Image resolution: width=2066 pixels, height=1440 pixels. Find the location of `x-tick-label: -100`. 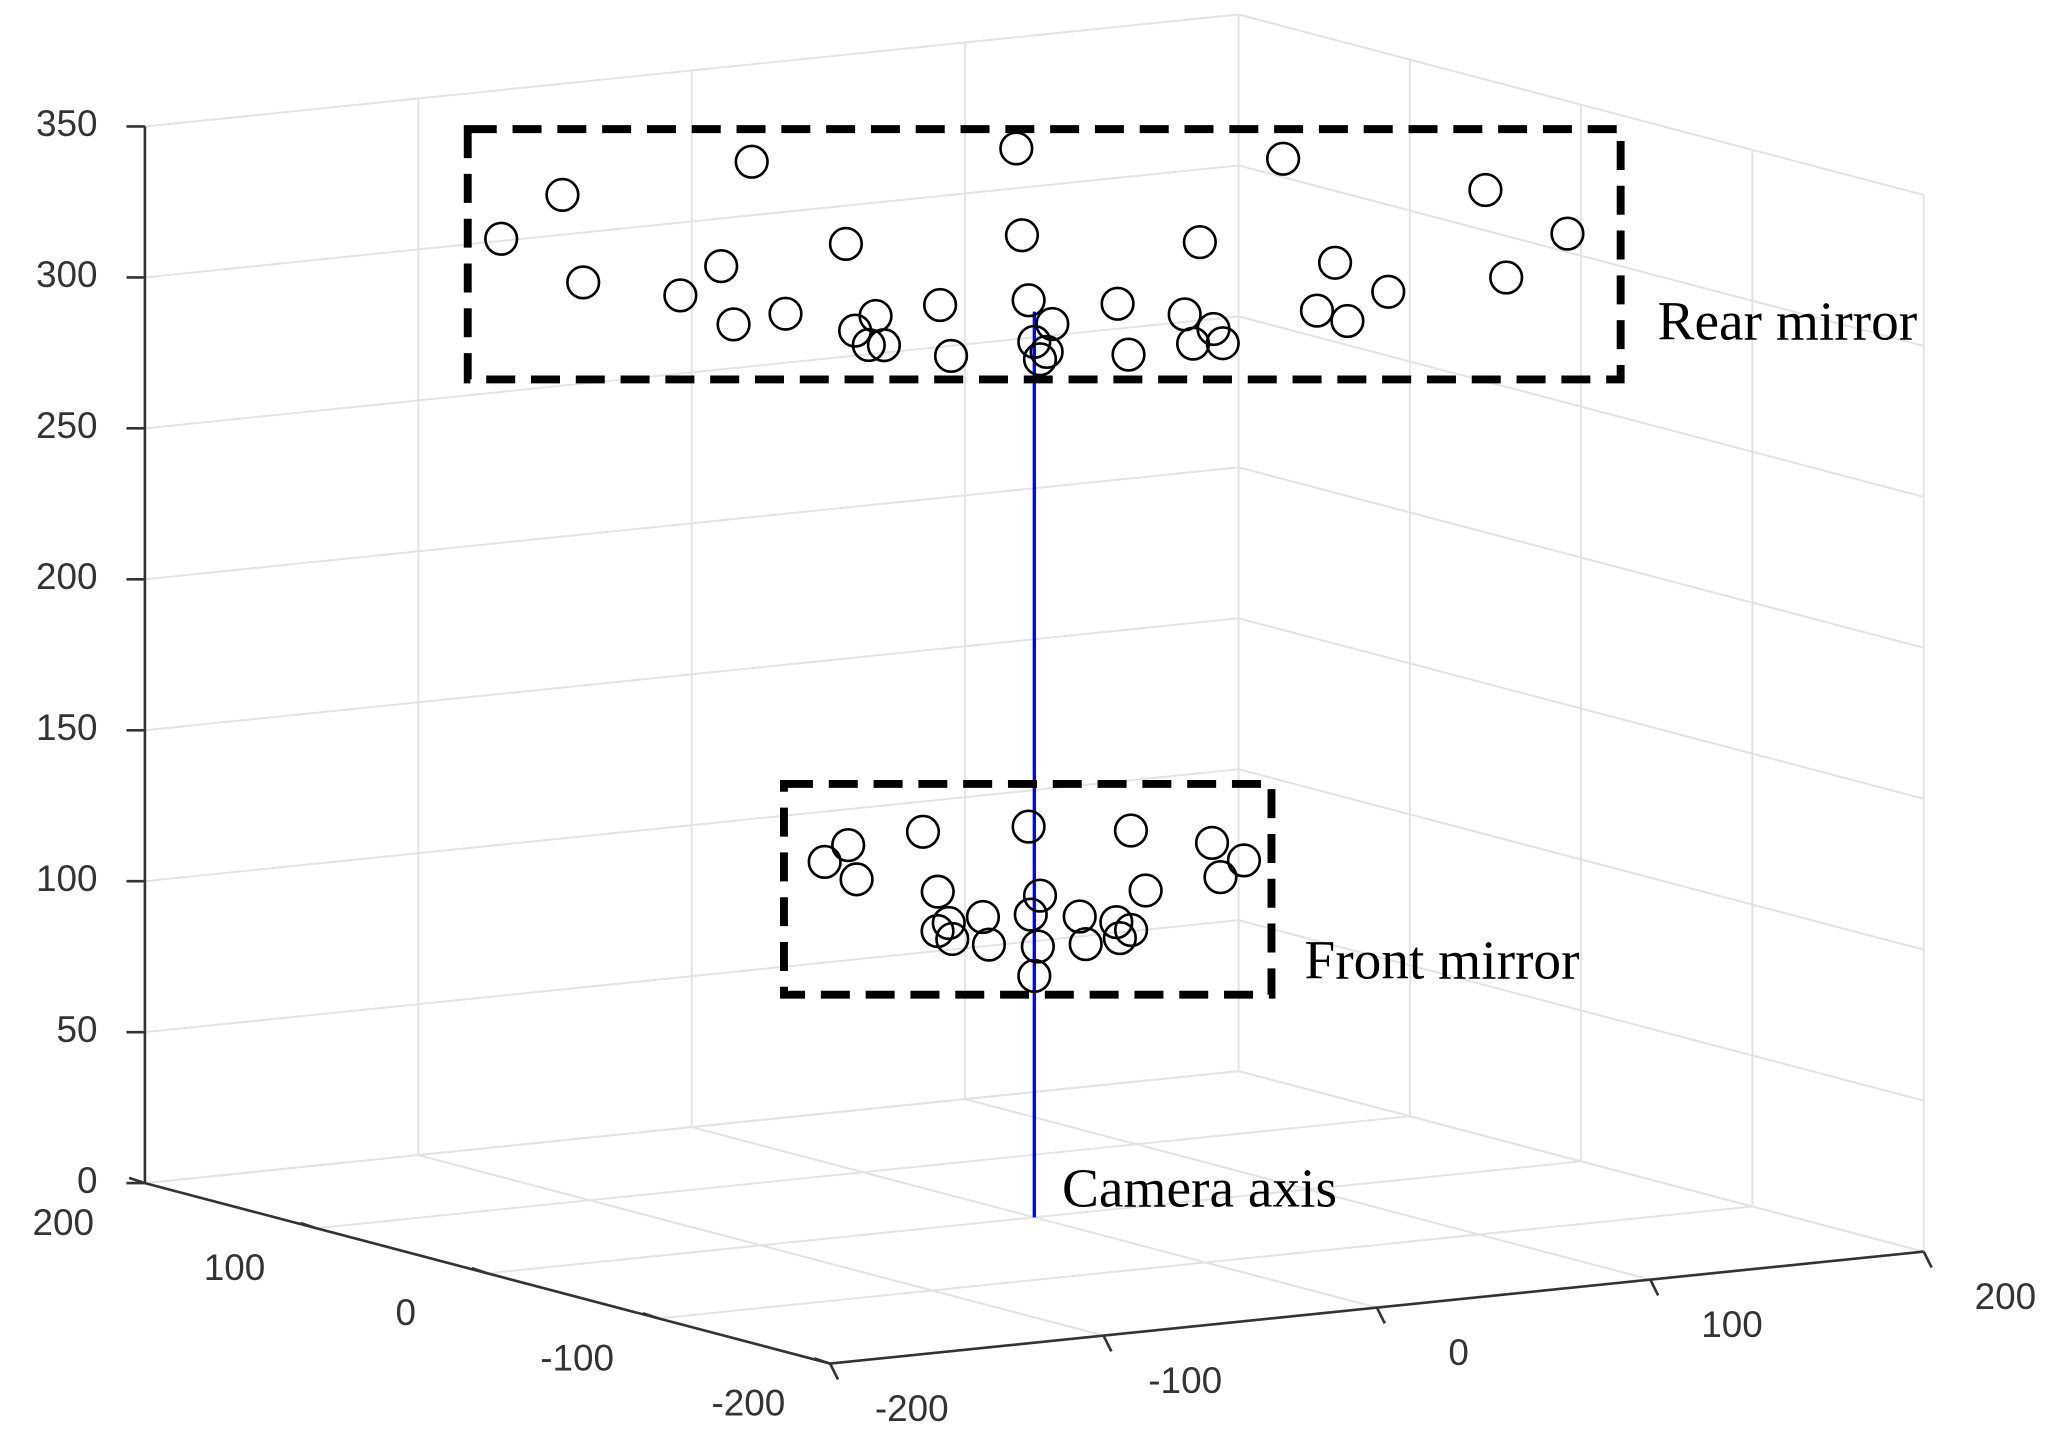

x-tick-label: -100 is located at coordinates (1185, 1380).